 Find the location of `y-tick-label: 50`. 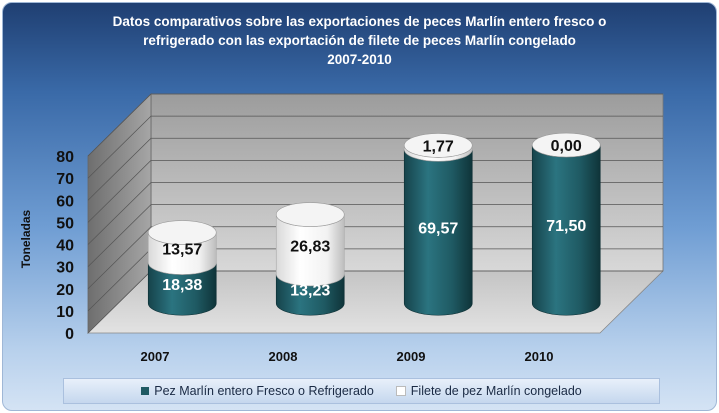

y-tick-label: 50 is located at coordinates (65, 223).